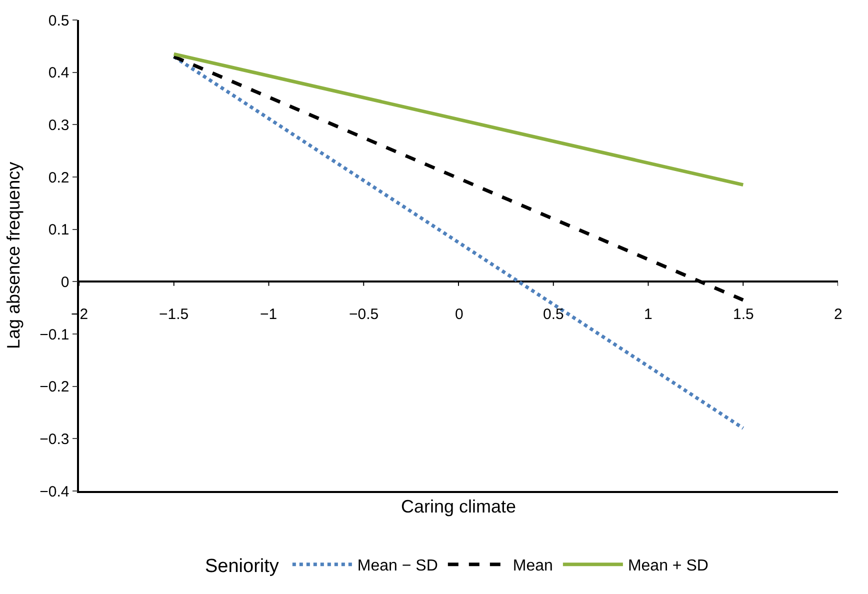 Image resolution: width=868 pixels, height=594 pixels. I want to click on x-tick-label: 0, so click(459, 314).